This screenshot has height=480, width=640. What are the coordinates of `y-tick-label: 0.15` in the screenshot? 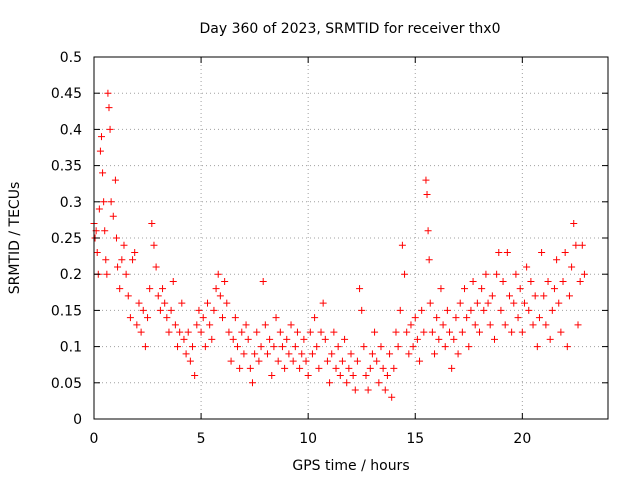 It's located at (66, 311).